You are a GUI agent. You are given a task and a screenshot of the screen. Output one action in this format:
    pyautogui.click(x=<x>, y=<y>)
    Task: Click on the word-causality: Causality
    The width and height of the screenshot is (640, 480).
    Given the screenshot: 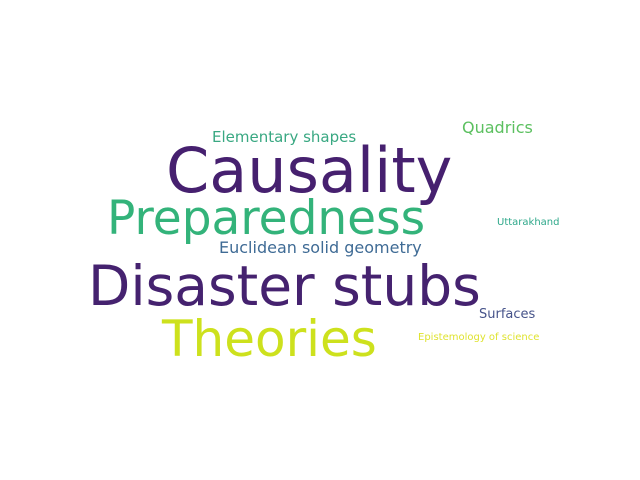 What is the action you would take?
    pyautogui.click(x=309, y=170)
    